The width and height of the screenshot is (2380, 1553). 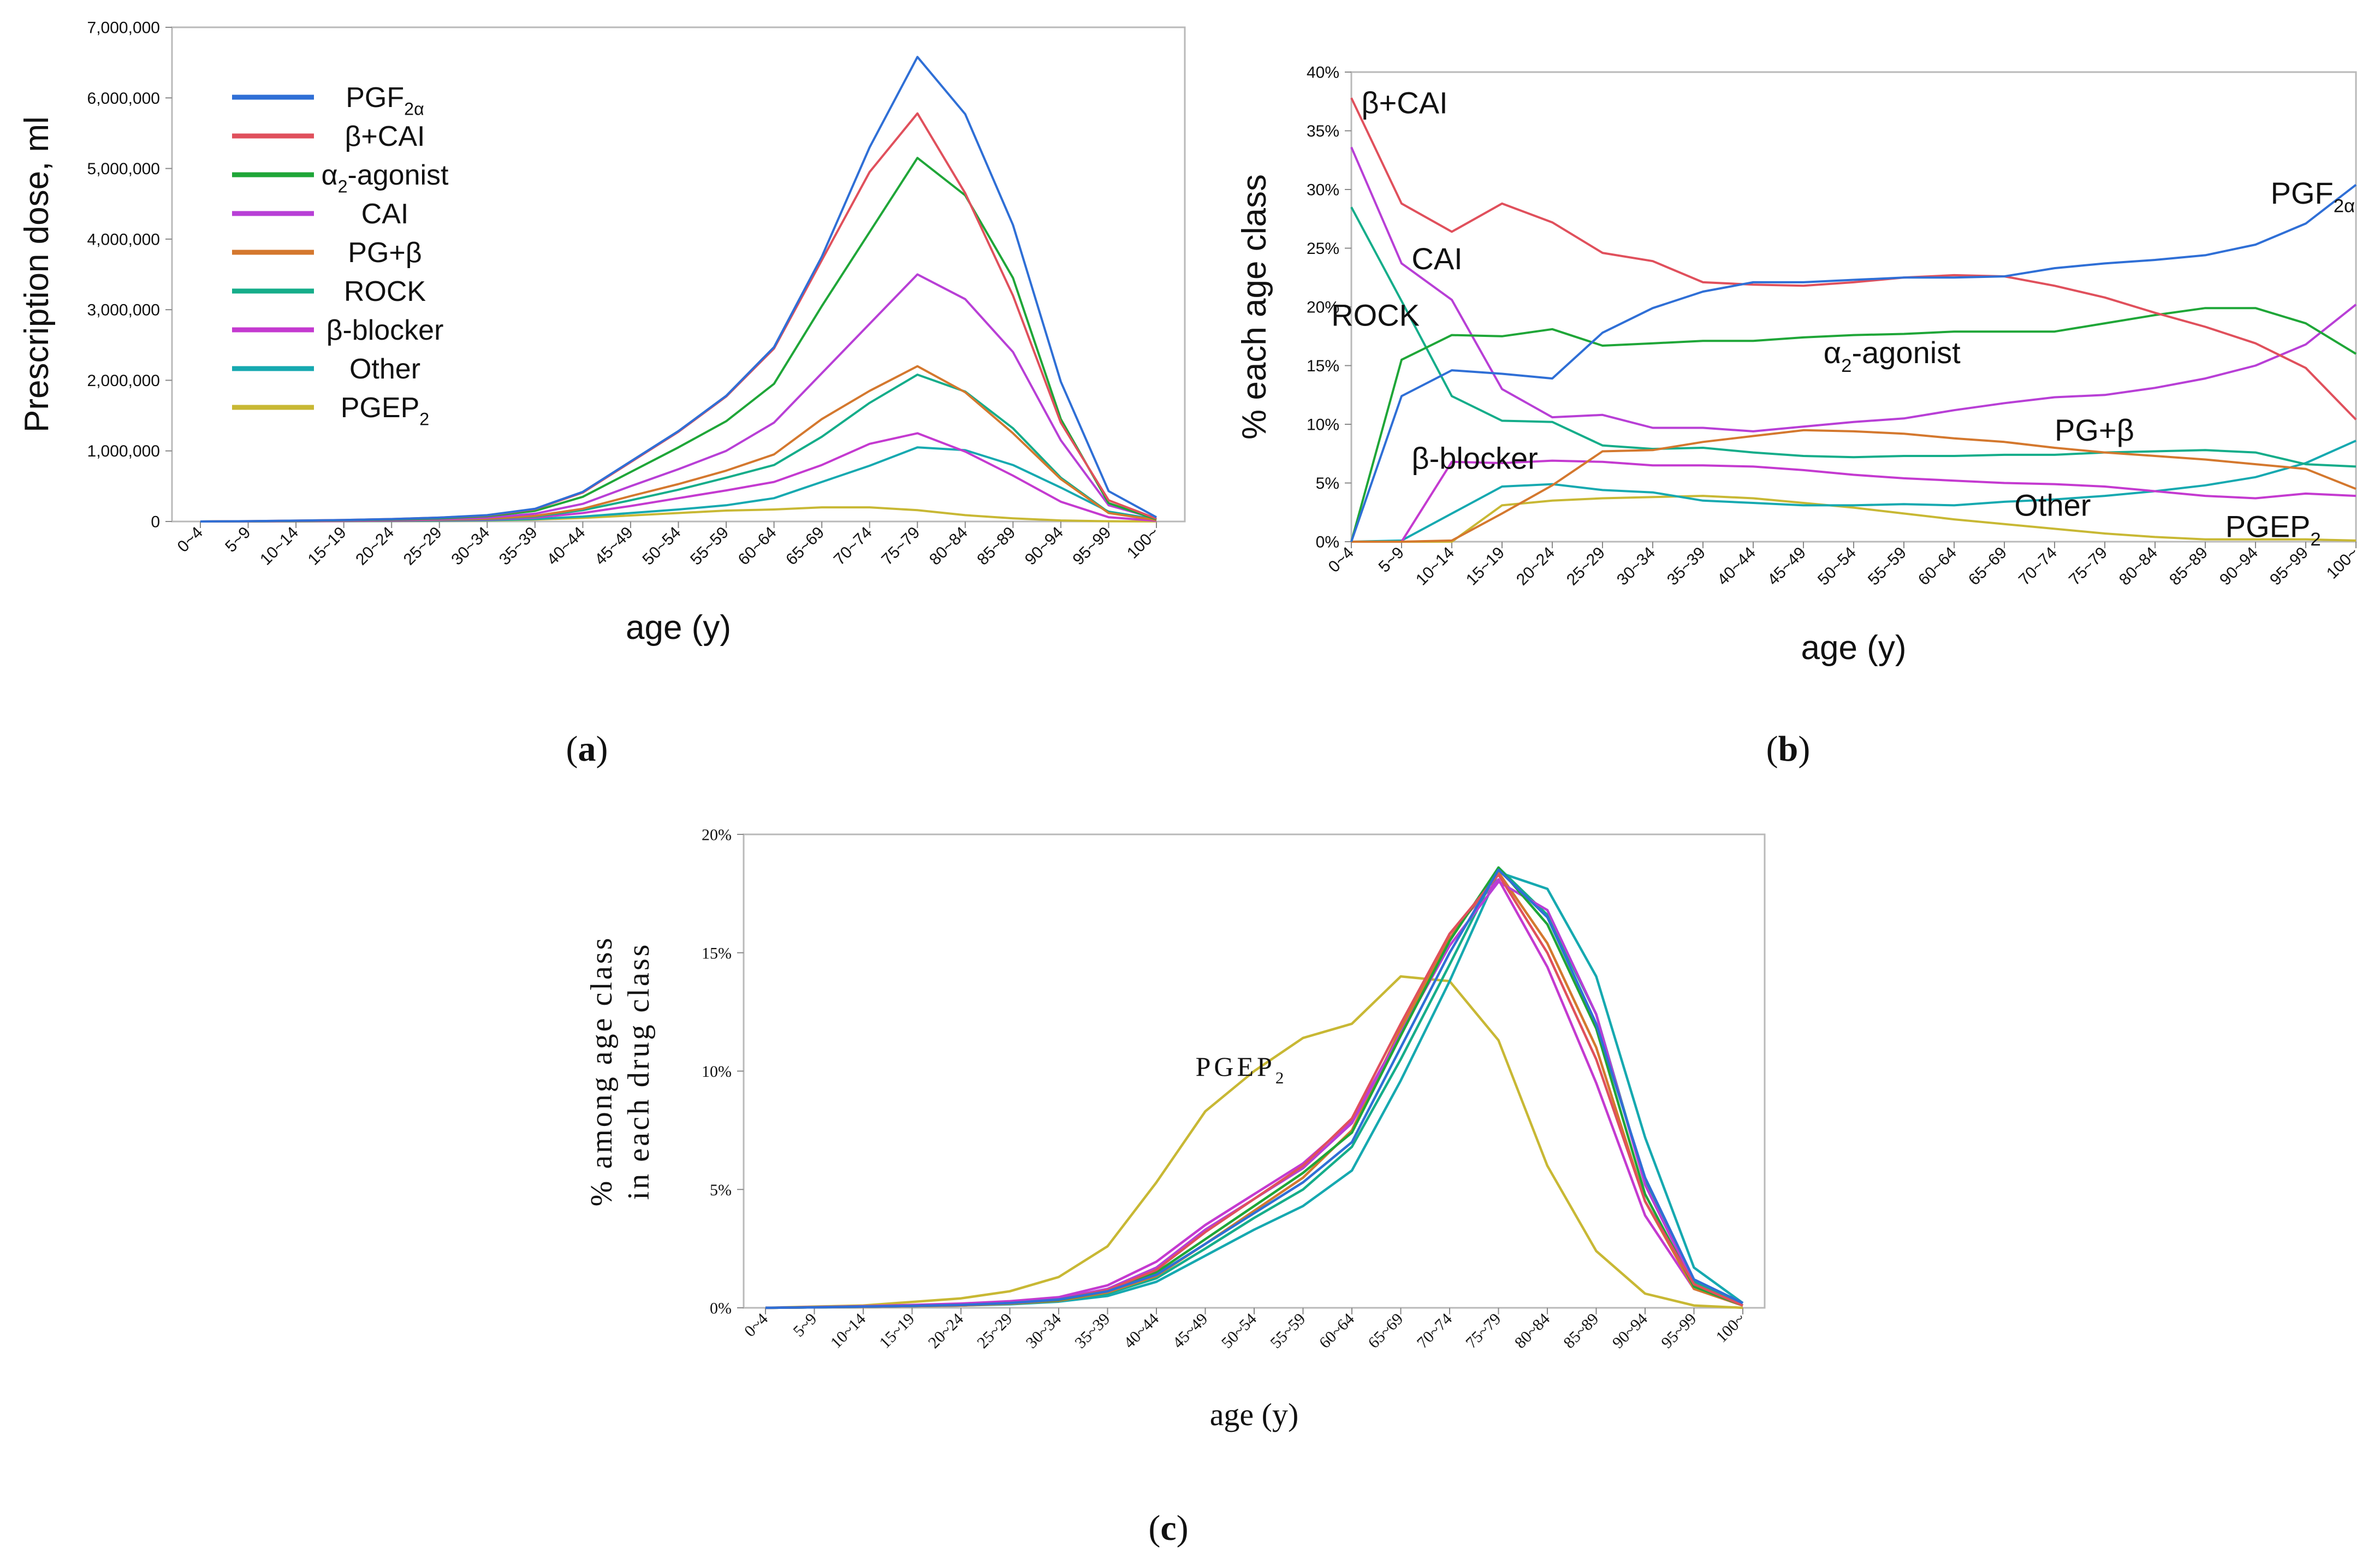 What do you see at coordinates (385, 330) in the screenshot?
I see `legend-label-bblocker: β-blocker` at bounding box center [385, 330].